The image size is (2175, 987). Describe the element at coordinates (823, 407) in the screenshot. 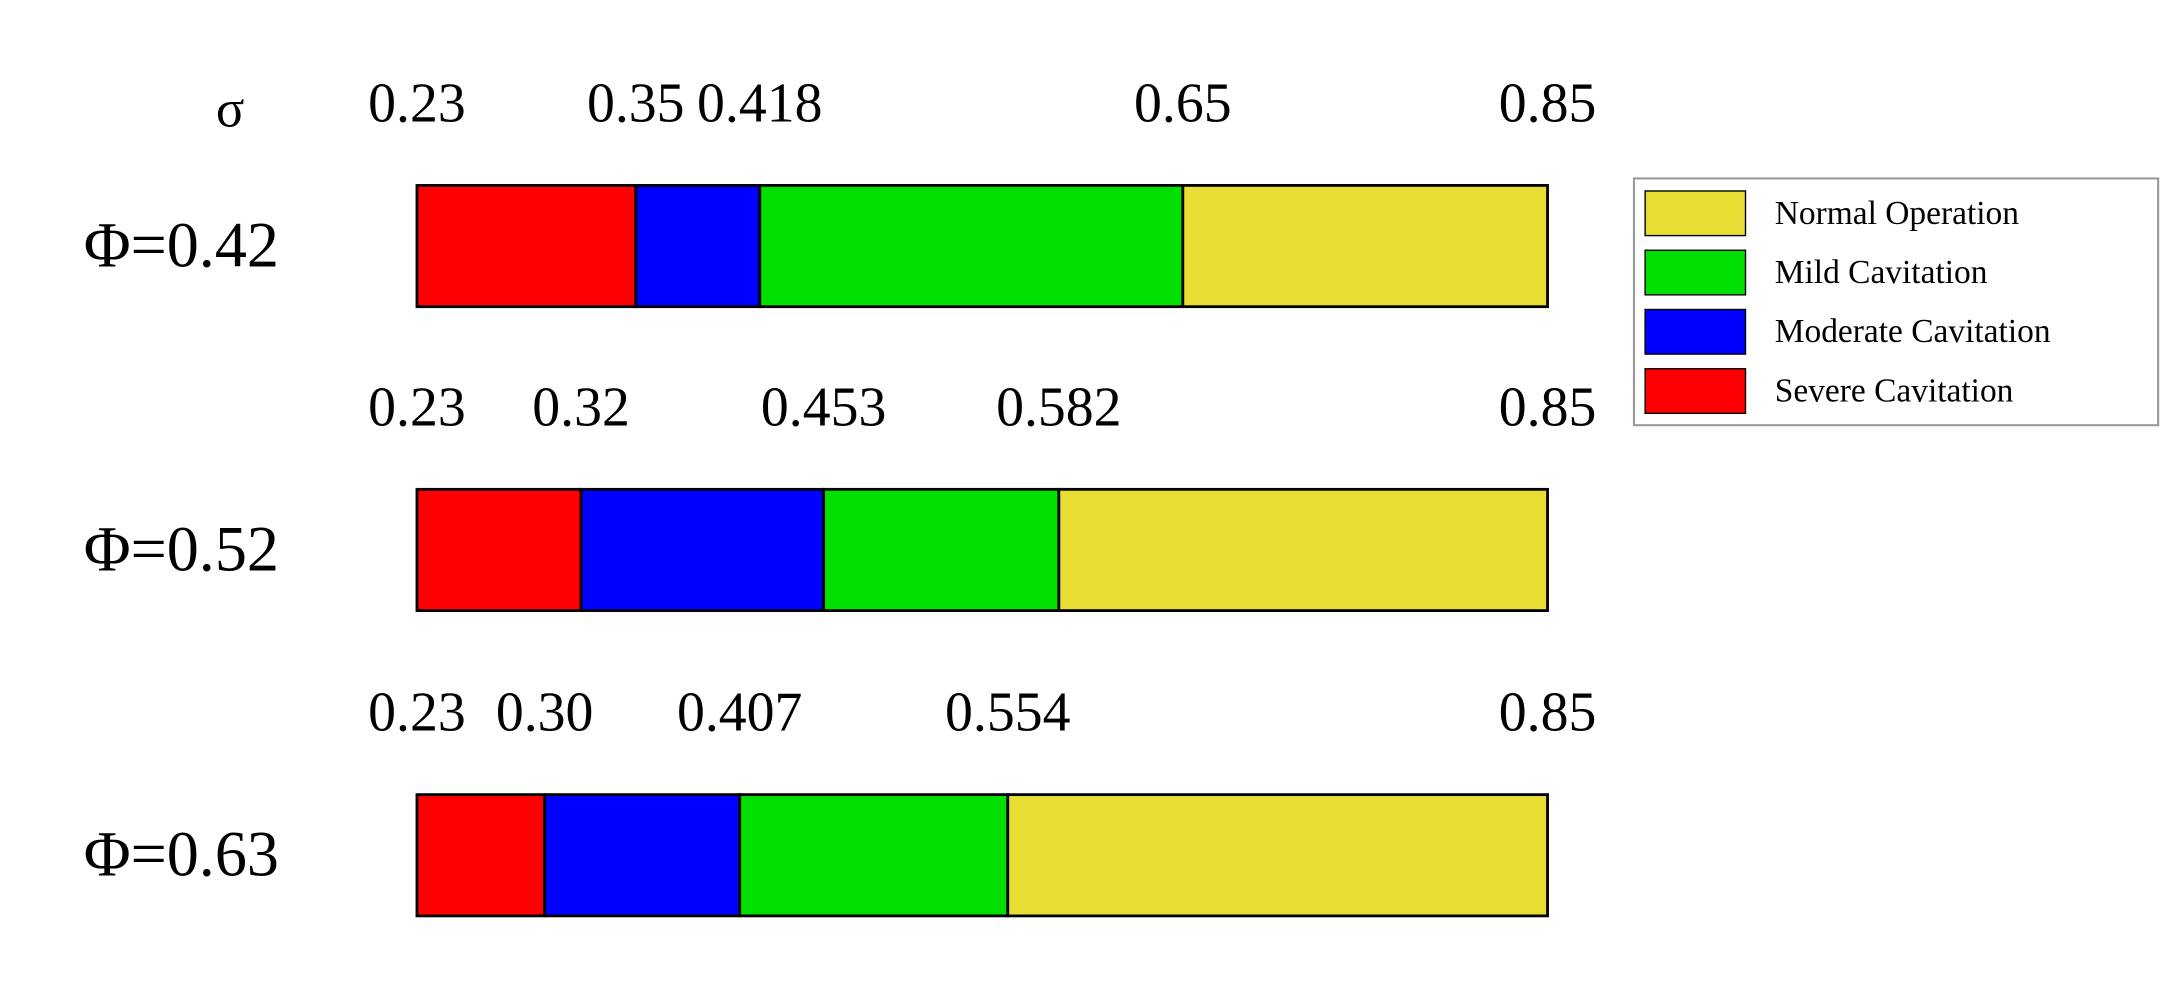

I see `boundary-label: 0.453` at that location.